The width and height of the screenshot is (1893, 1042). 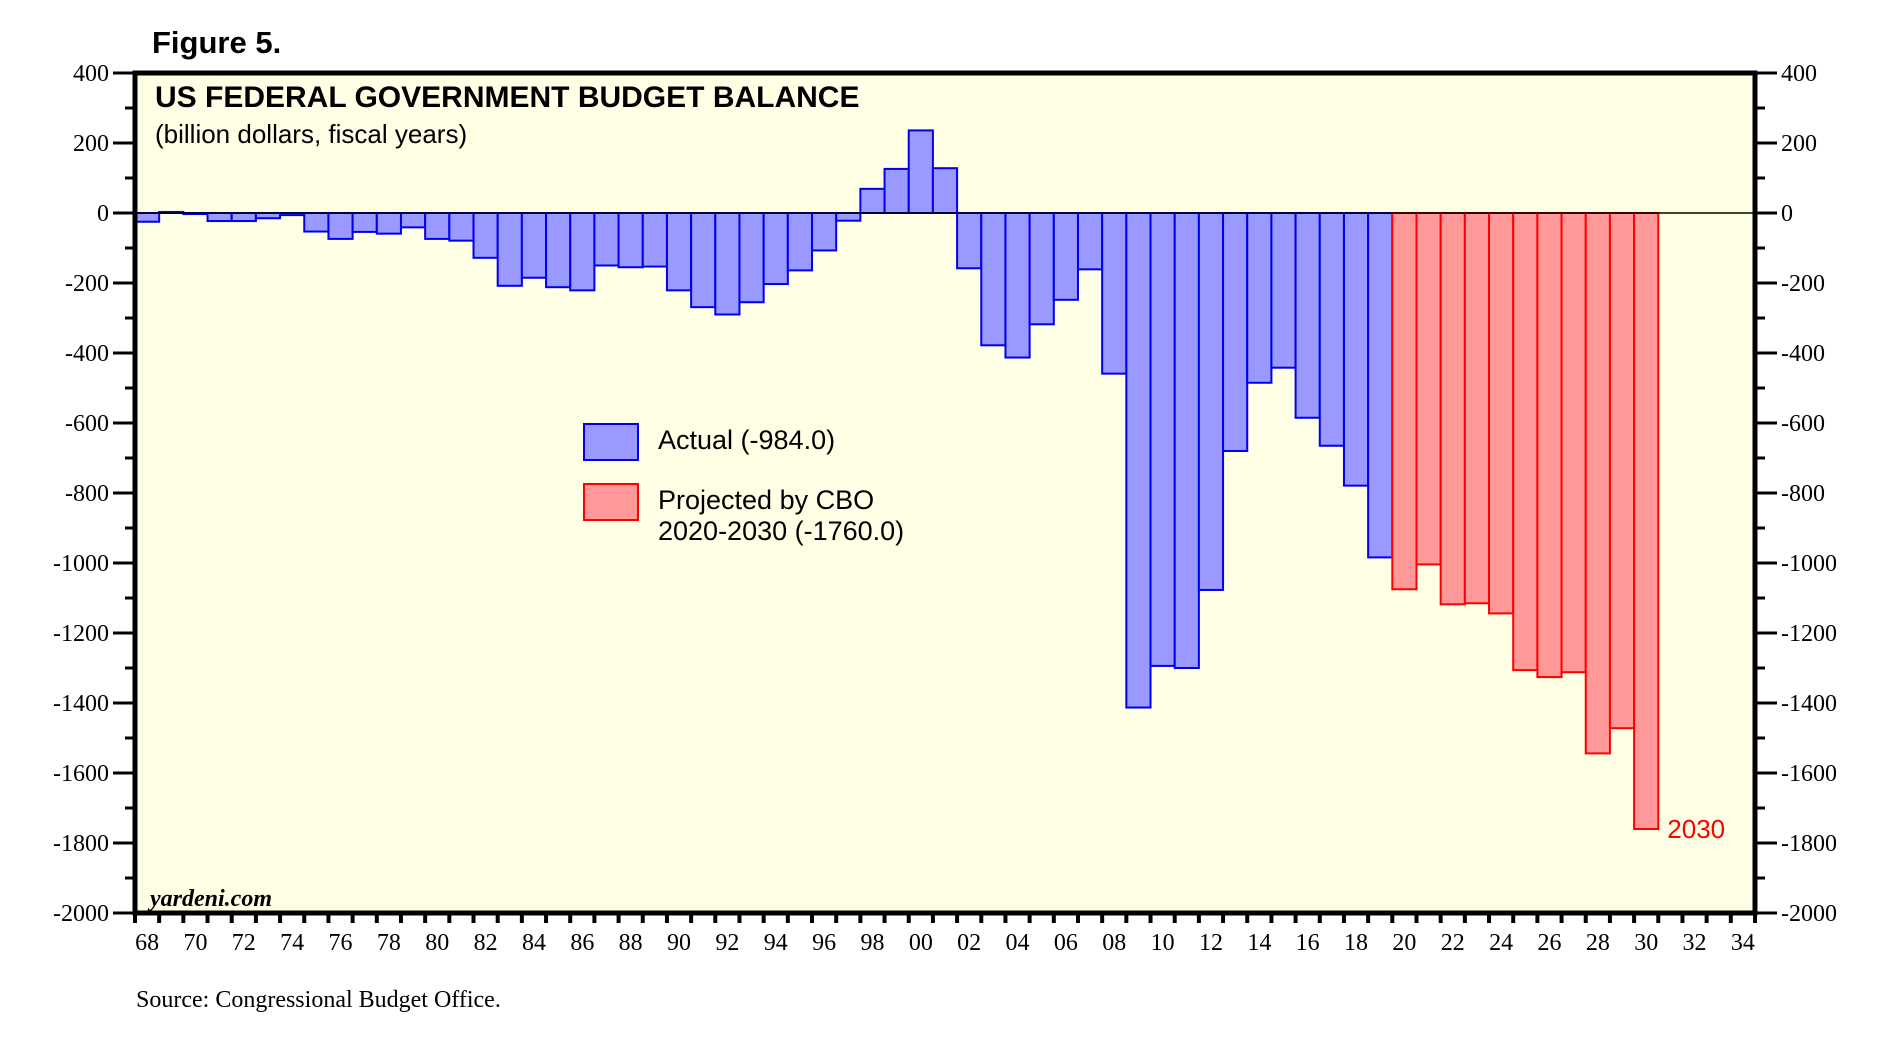 I want to click on legend-label-actual: Actual (-984.0), so click(x=746, y=440).